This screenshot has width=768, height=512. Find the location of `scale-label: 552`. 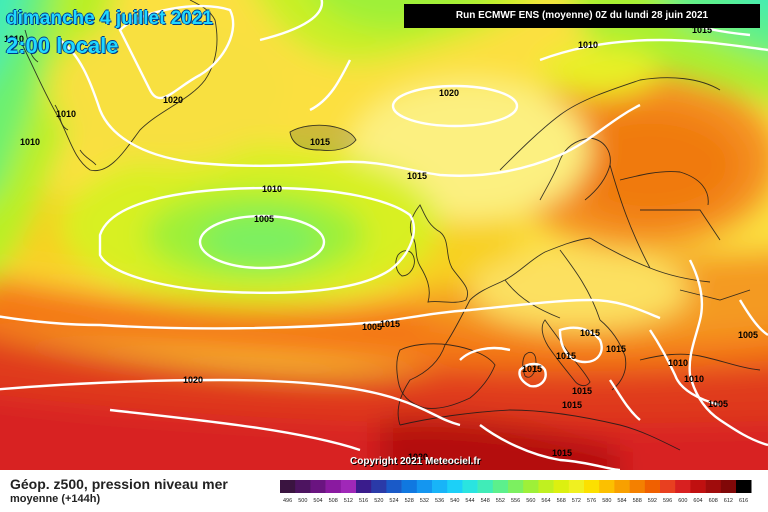

scale-label: 552 is located at coordinates (500, 501).